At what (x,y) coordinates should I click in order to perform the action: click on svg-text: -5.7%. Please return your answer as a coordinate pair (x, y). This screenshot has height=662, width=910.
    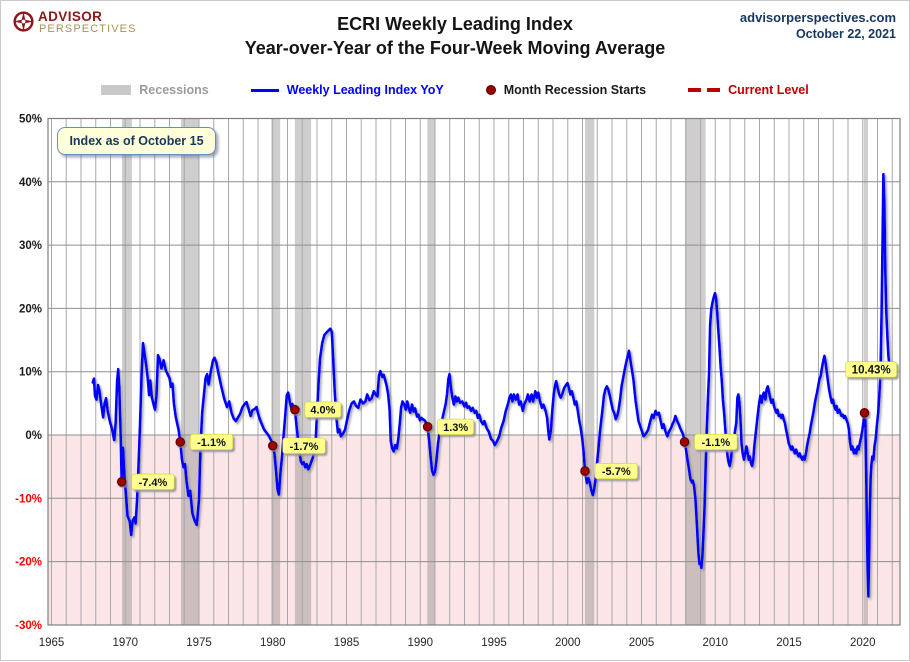
    Looking at the image, I should click on (616, 472).